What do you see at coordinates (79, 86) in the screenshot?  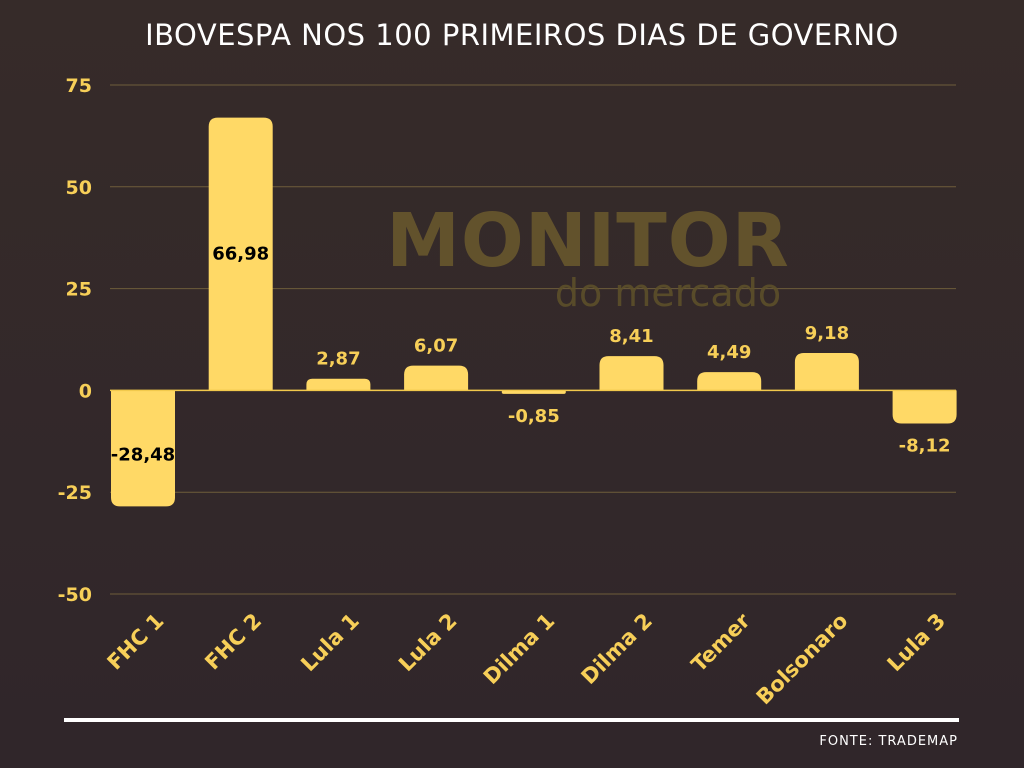 I see `y-tick-label: 75` at bounding box center [79, 86].